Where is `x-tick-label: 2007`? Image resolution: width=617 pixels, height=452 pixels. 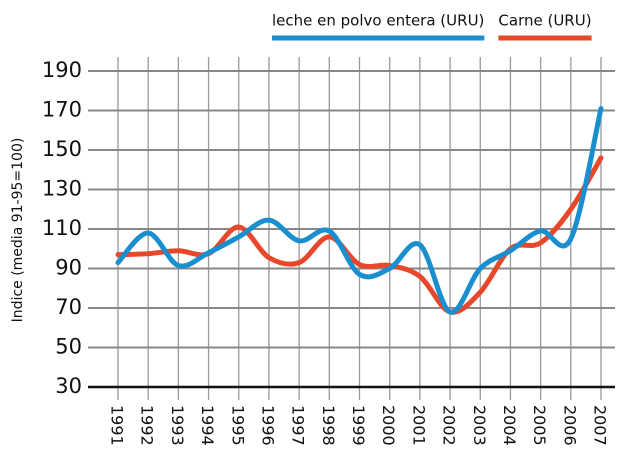 x-tick-label: 2007 is located at coordinates (600, 425).